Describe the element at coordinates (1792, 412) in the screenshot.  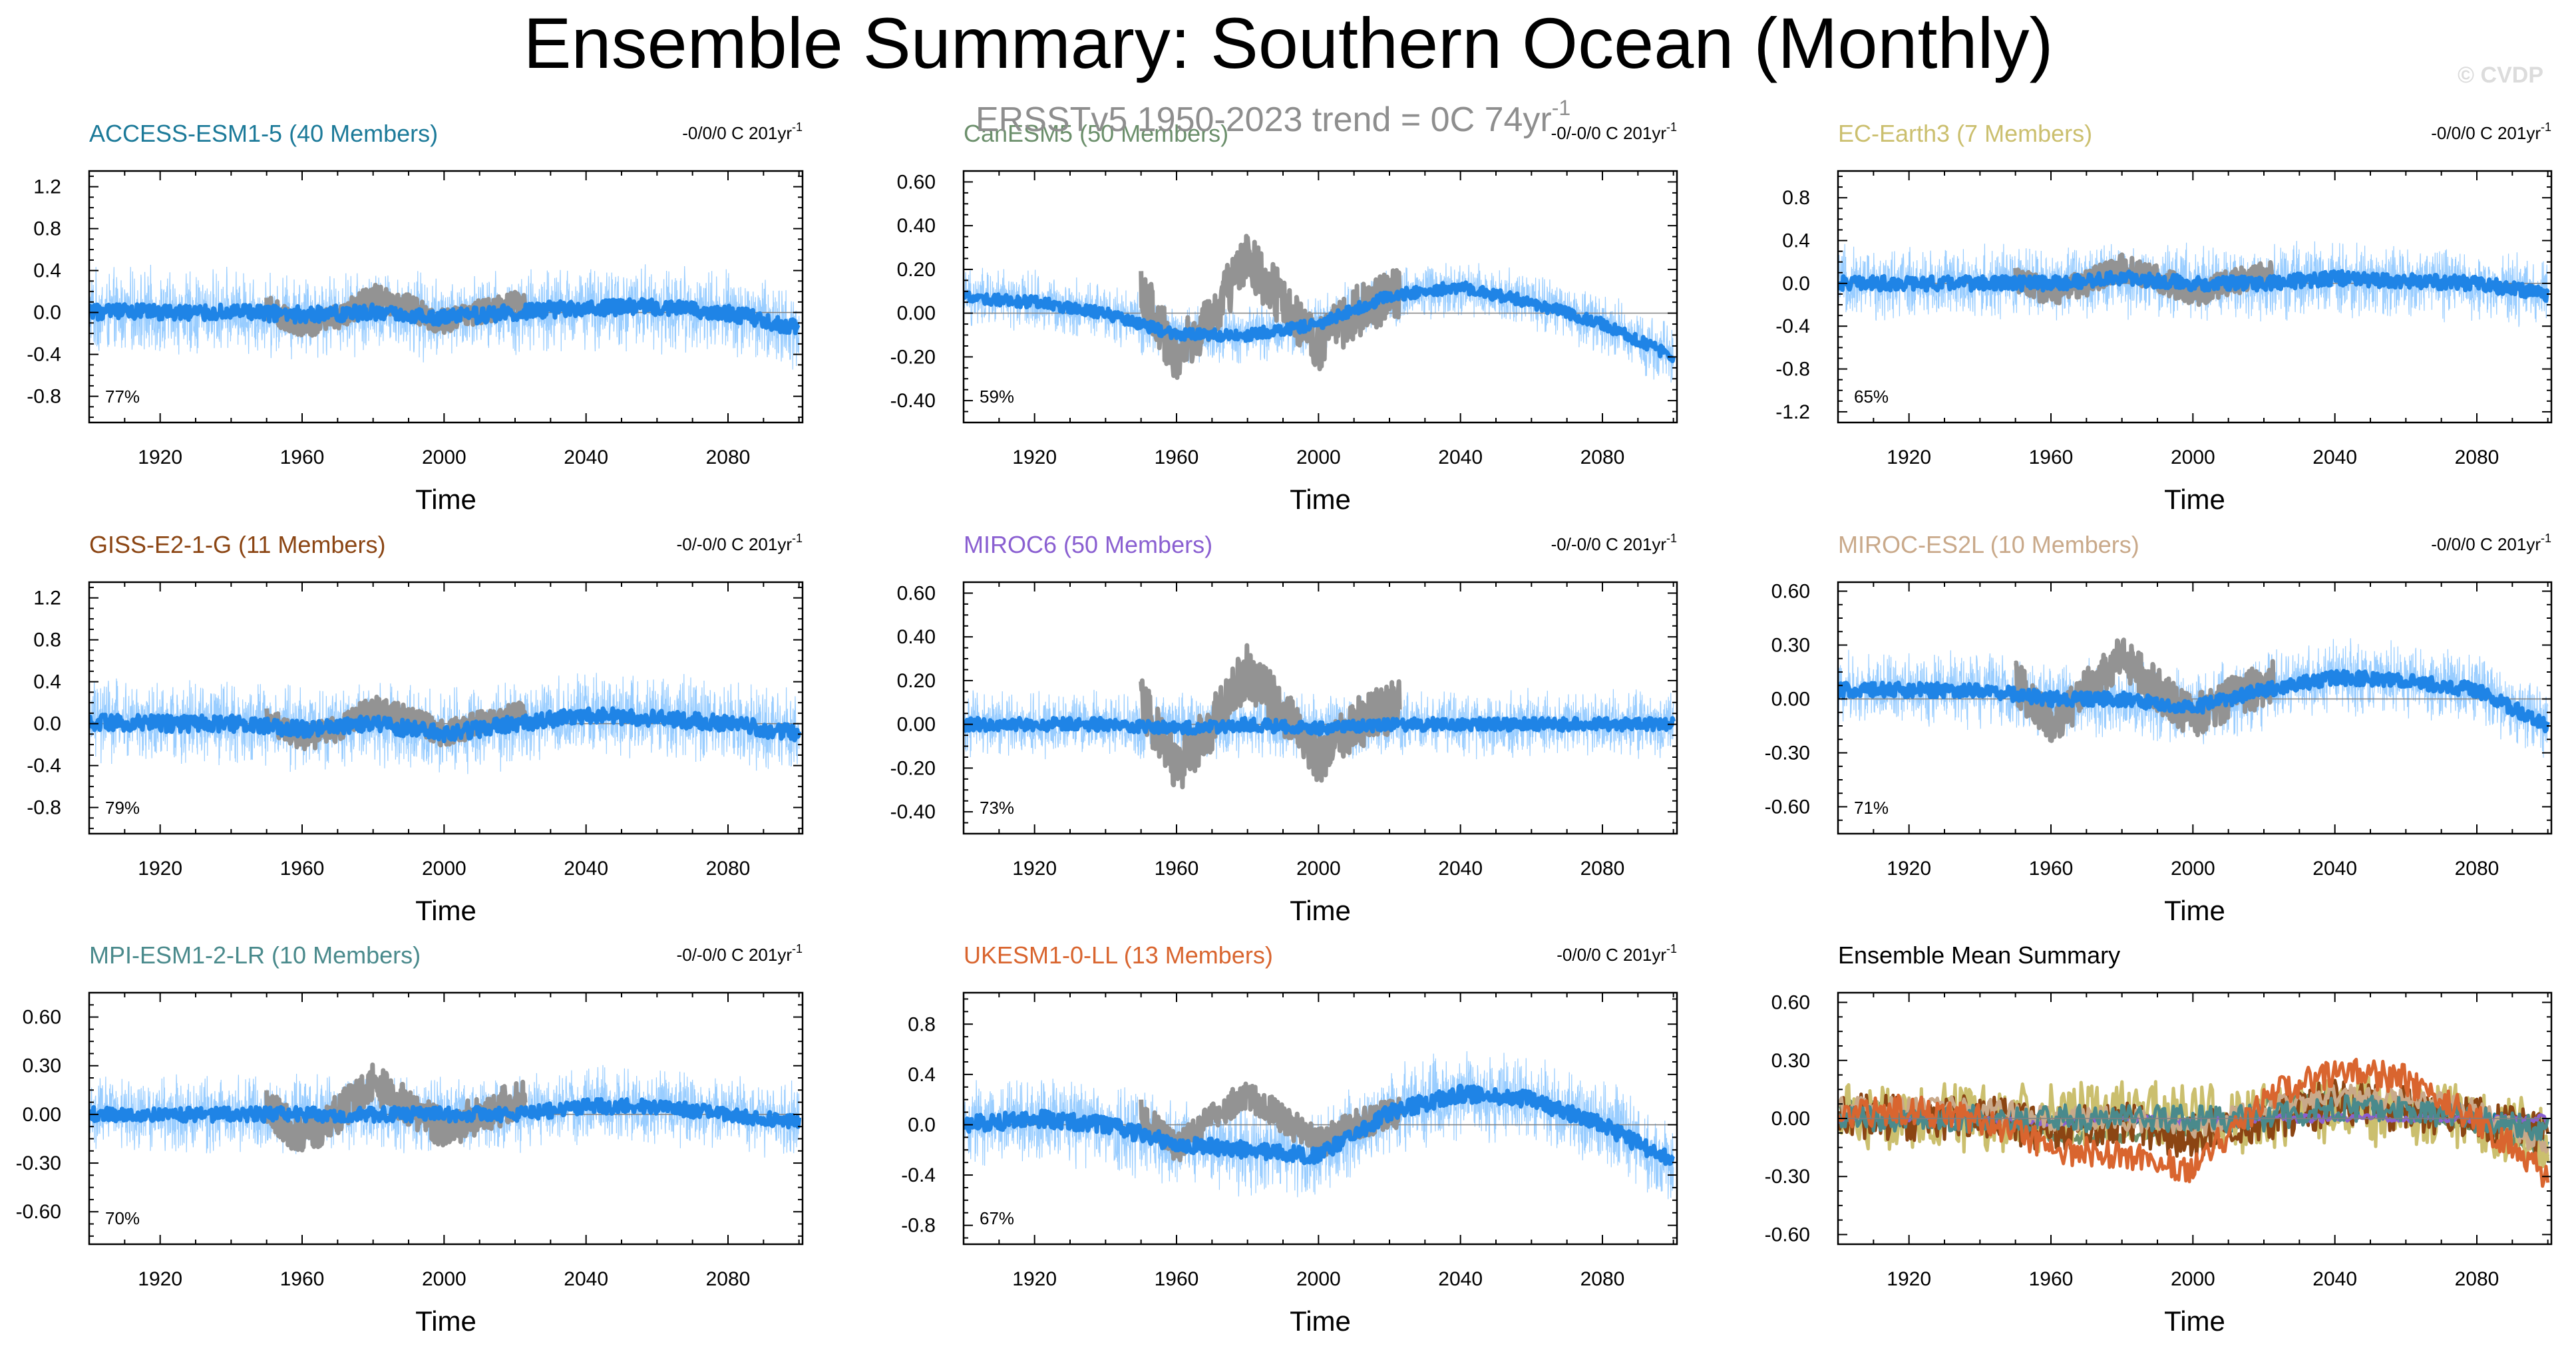
I see `y-tick-label: -1.2` at that location.